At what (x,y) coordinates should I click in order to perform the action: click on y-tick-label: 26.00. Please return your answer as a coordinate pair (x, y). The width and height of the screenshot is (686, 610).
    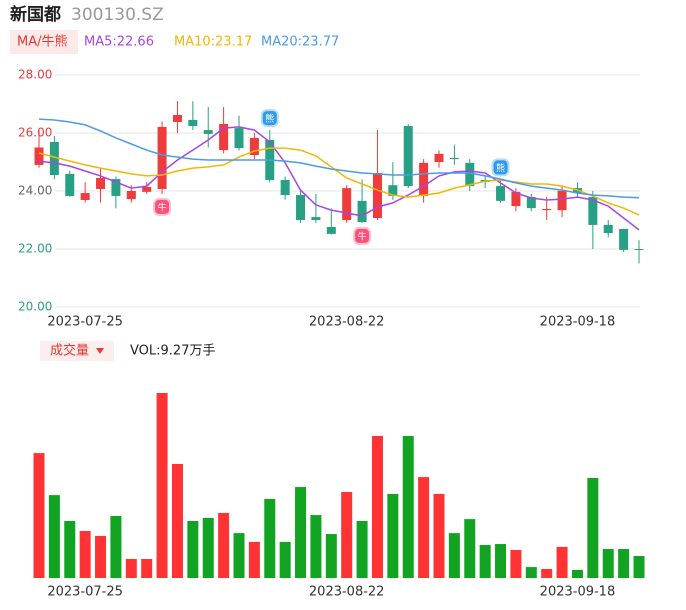
    Looking at the image, I should click on (35, 133).